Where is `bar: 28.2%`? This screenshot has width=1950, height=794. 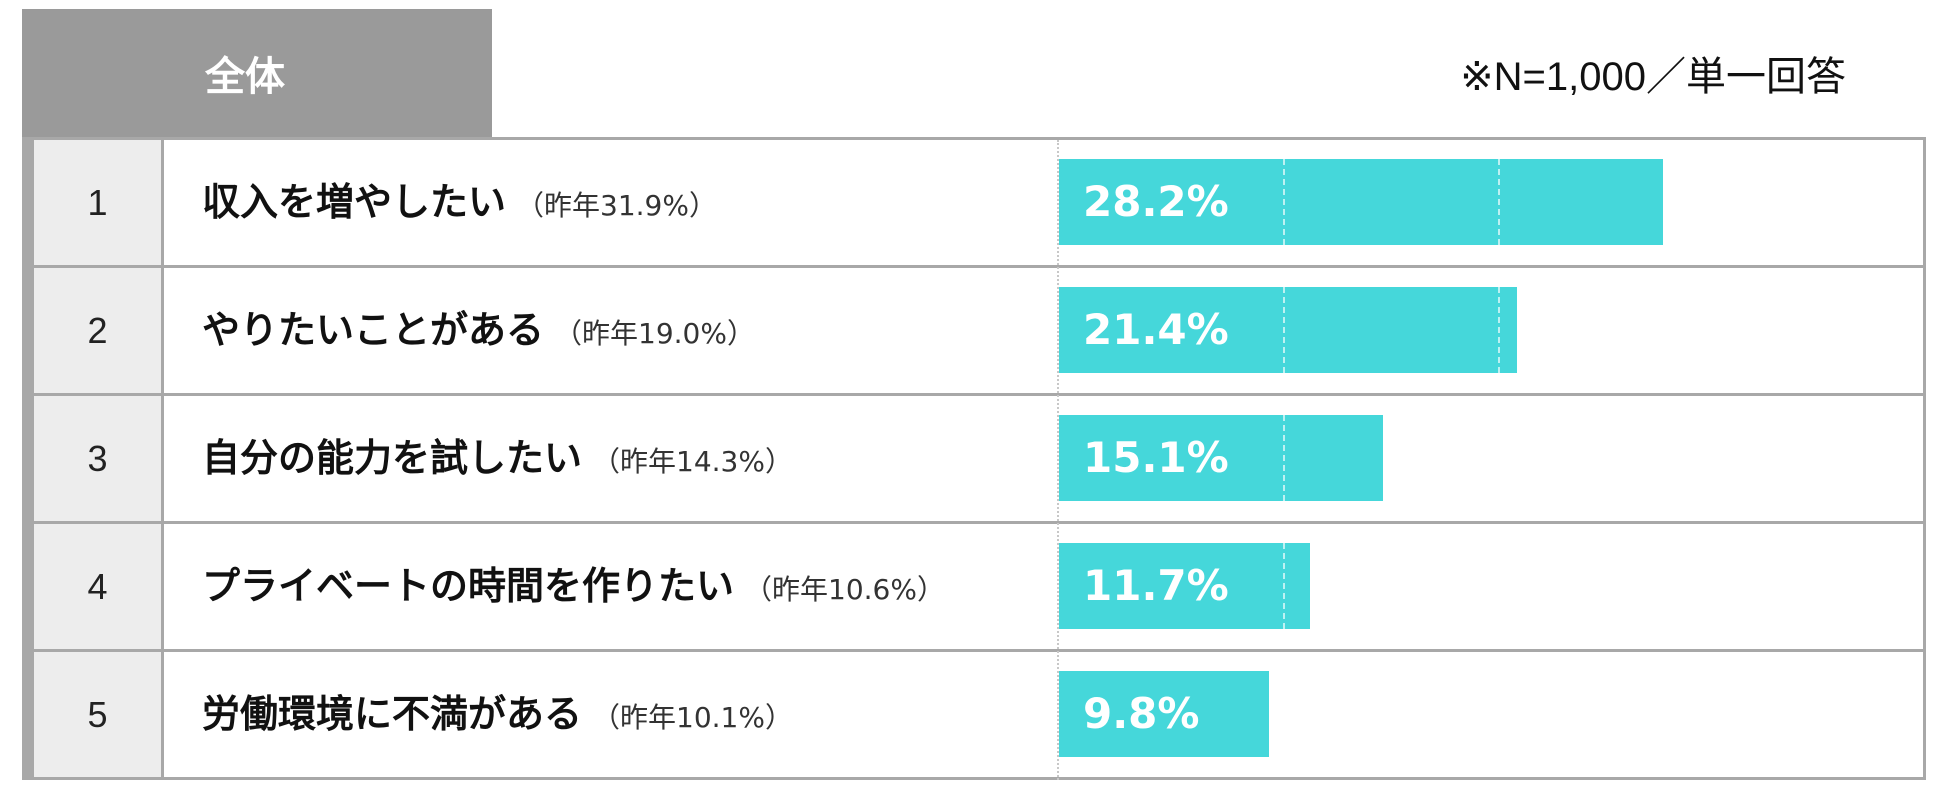
bar: 28.2% is located at coordinates (1361, 202).